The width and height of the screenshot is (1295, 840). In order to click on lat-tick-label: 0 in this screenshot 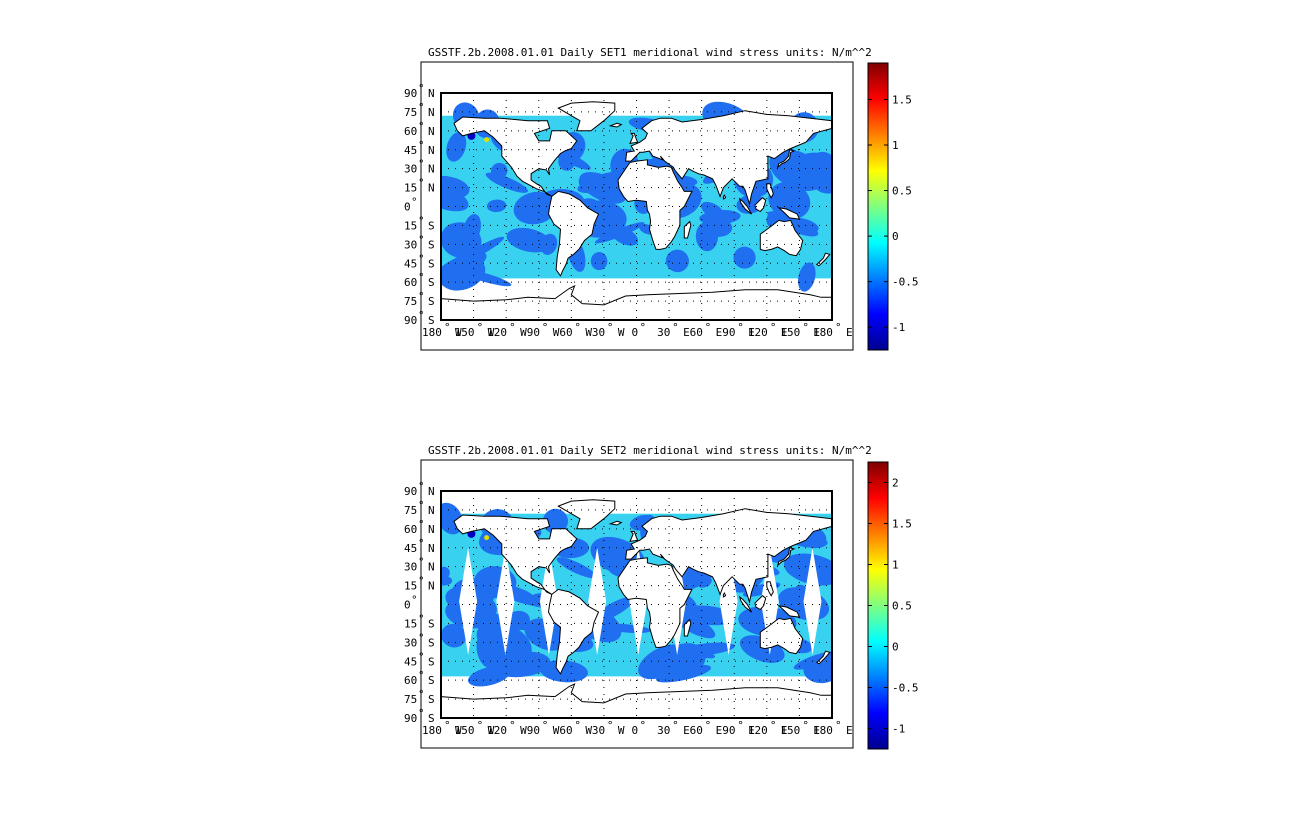, I will do `click(407, 605)`.